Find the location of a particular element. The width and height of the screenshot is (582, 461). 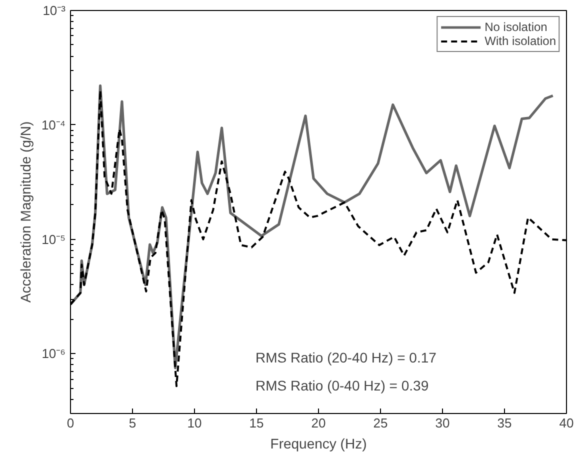

annotation: RMS Ratio (20-40 Hz) = 0.17 is located at coordinates (346, 358).